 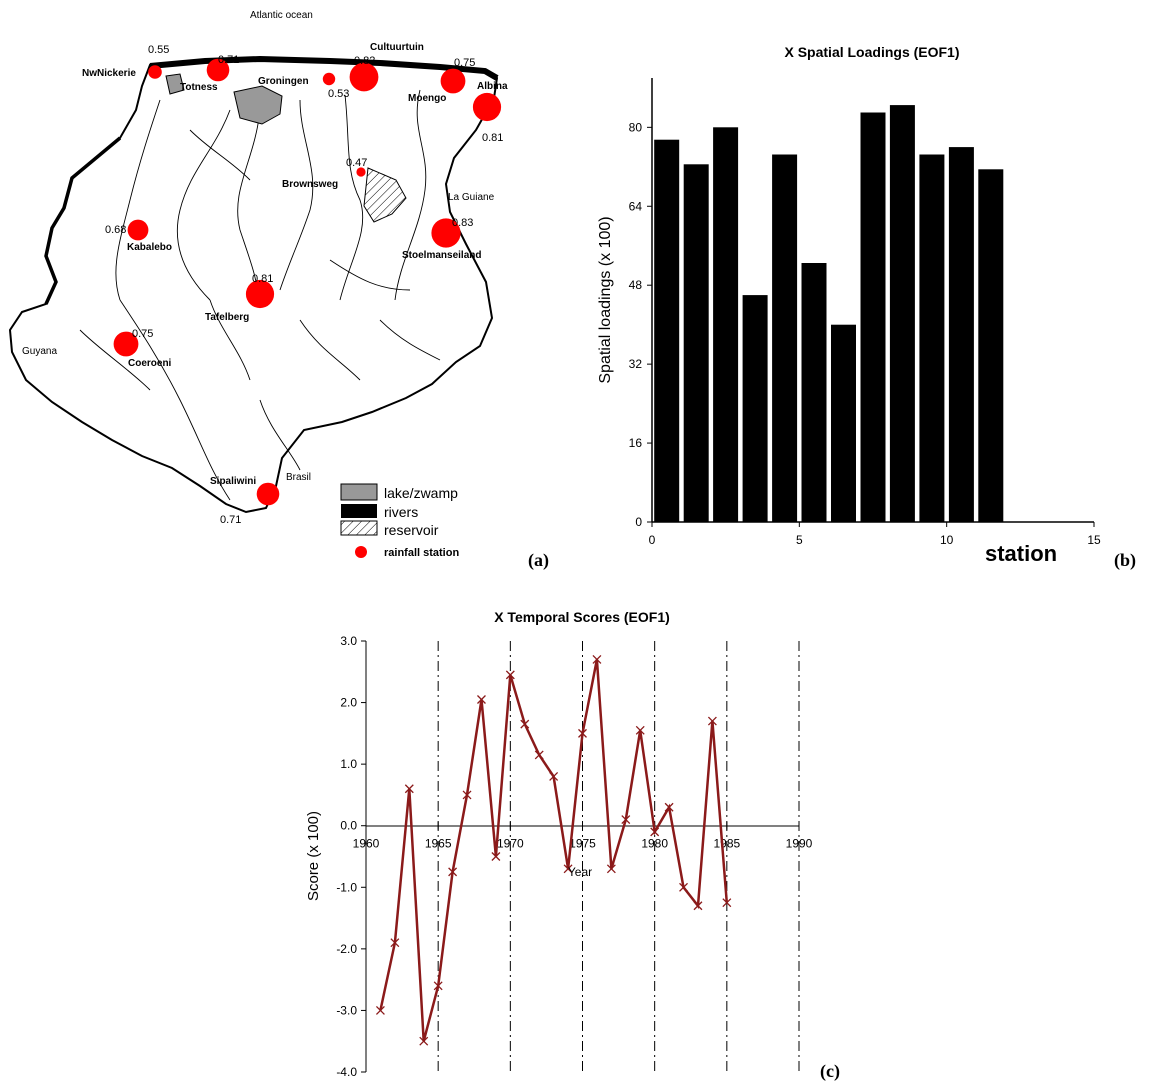 What do you see at coordinates (359, 528) in the screenshot?
I see `legend-reservoir-swatch` at bounding box center [359, 528].